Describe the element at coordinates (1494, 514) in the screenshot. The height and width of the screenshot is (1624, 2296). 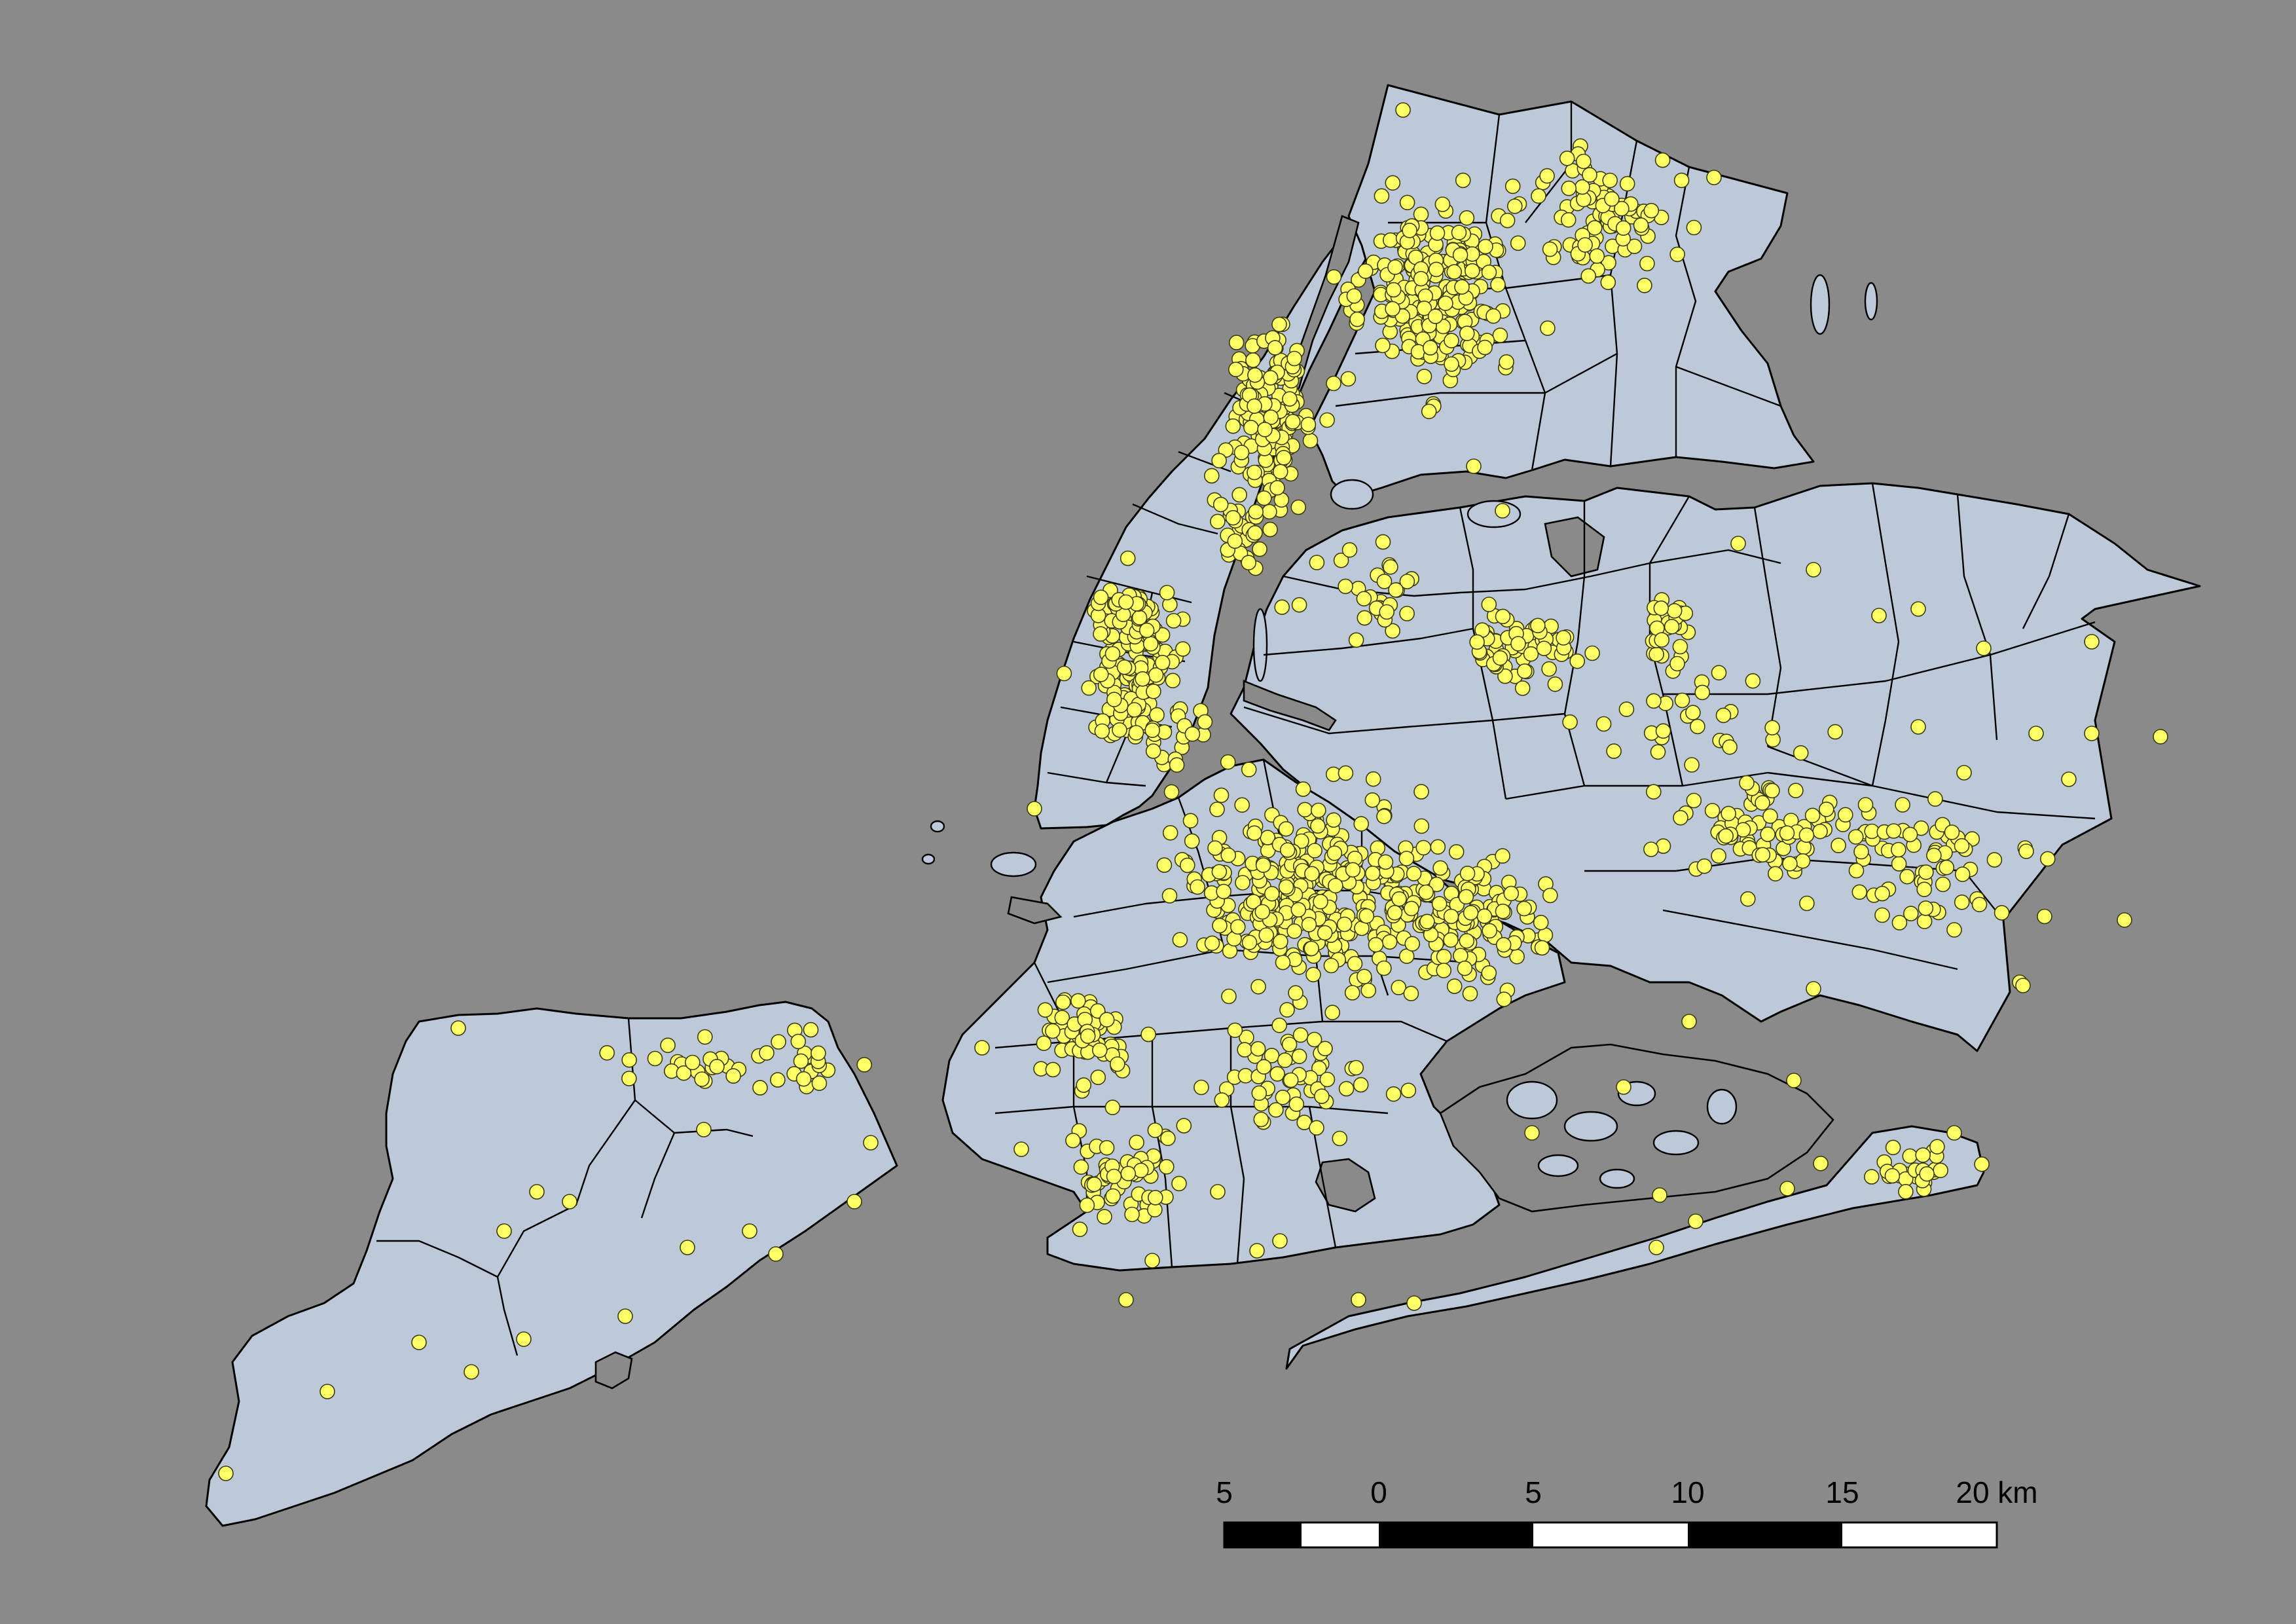
I see `rikers-island` at that location.